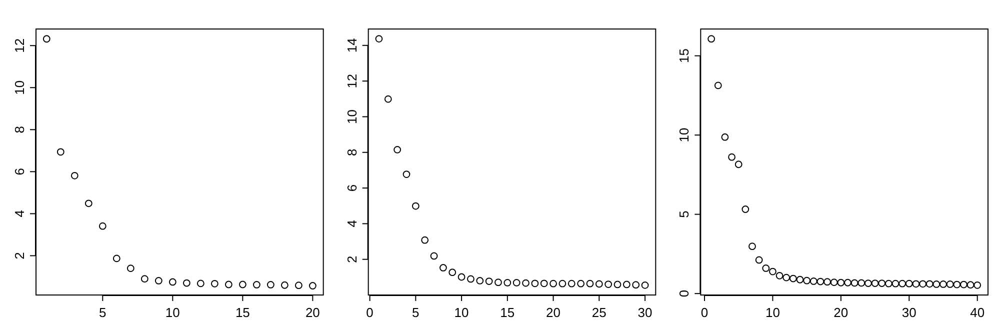 Image resolution: width=997 pixels, height=332 pixels. Describe the element at coordinates (977, 312) in the screenshot. I see `x-tick-label: 40` at that location.